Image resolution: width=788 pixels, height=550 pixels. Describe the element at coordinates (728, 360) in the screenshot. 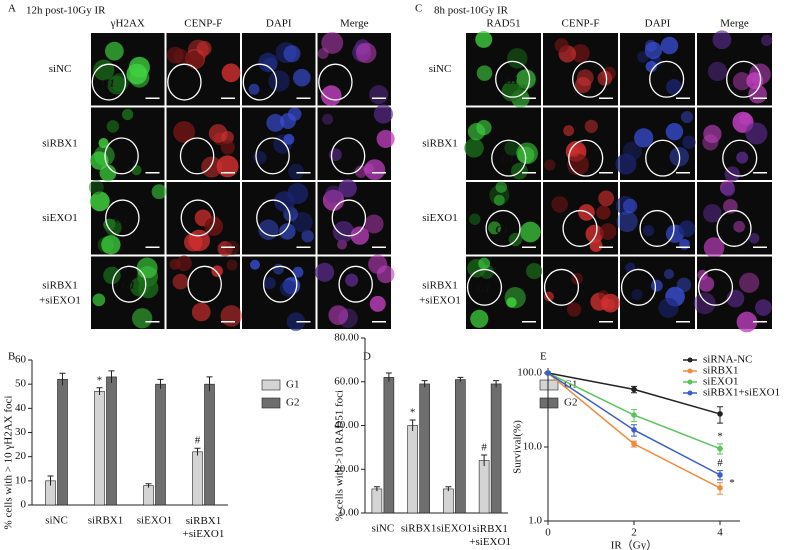

I see `legend-label: siRNA-NC` at that location.